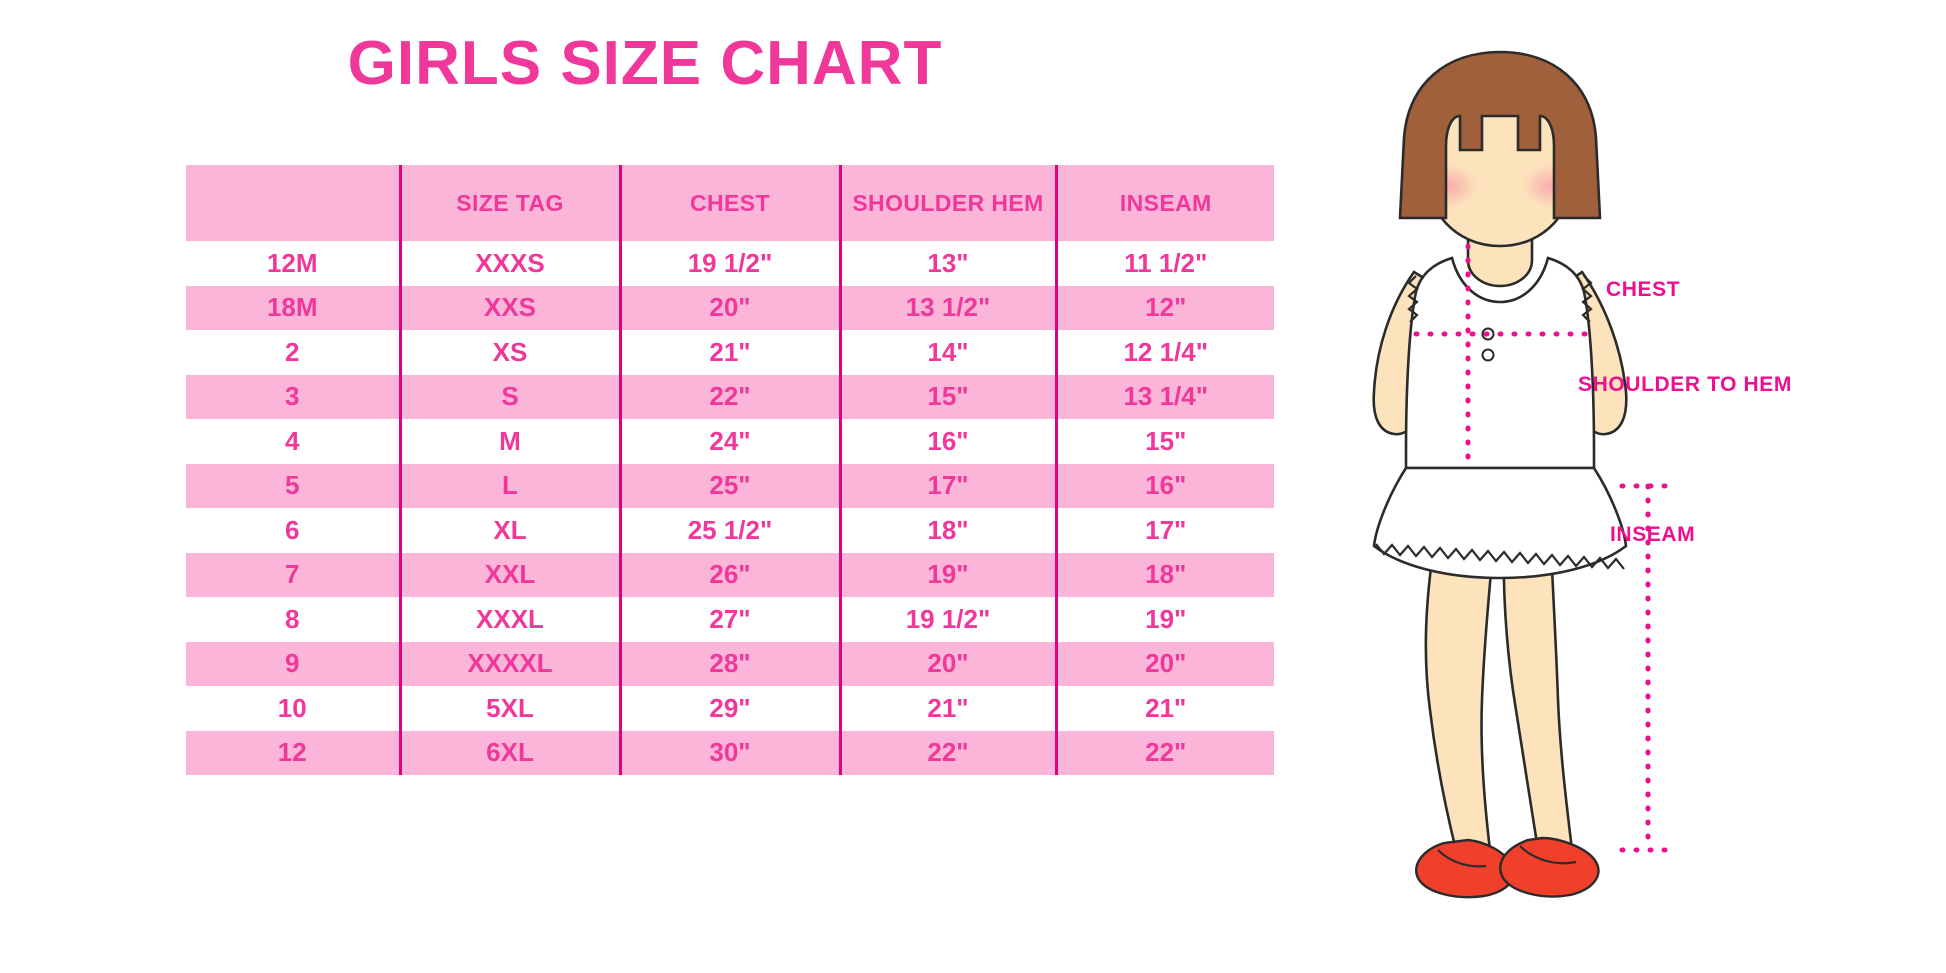  Describe the element at coordinates (947, 619) in the screenshot. I see `cell-shoulder-hem: 19 1/2"` at that location.